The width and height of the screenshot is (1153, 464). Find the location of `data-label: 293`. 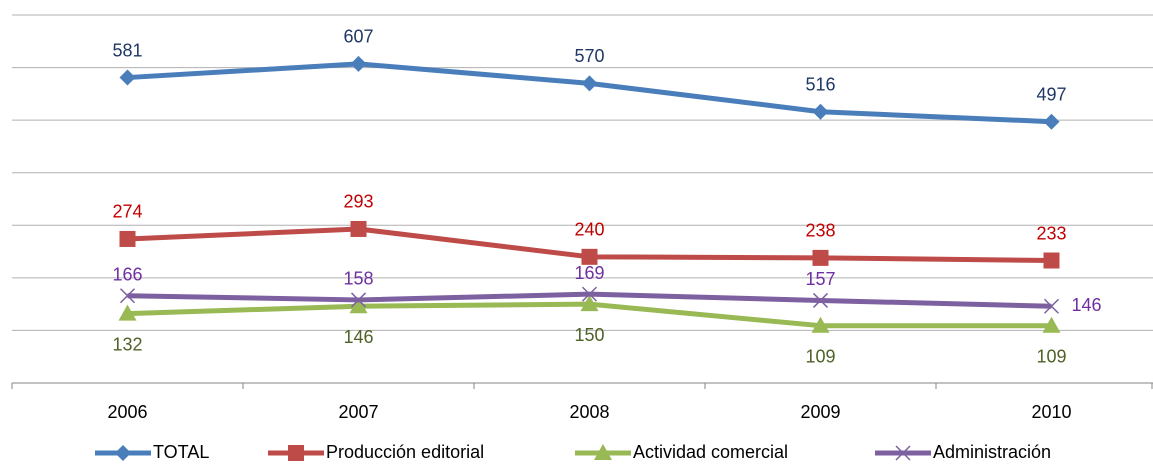

data-label: 293 is located at coordinates (358, 202).